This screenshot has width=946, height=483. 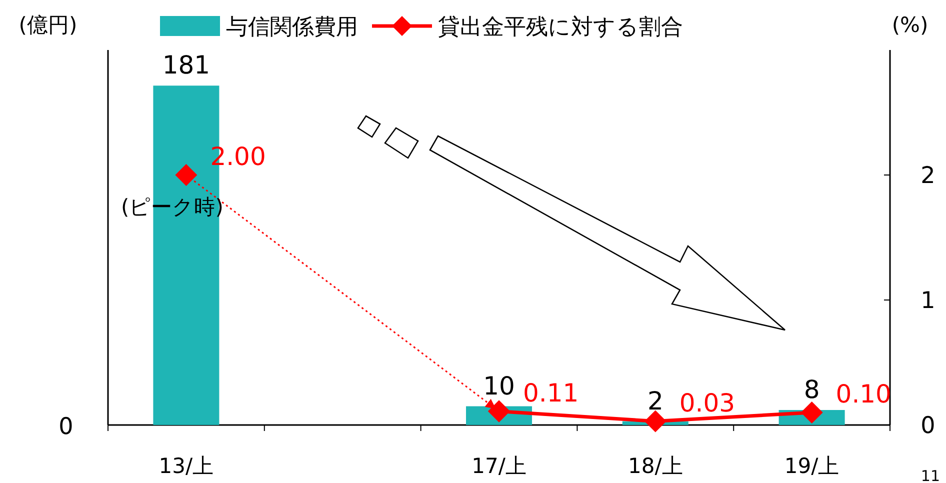 I want to click on data-label: 0.11, so click(x=551, y=393).